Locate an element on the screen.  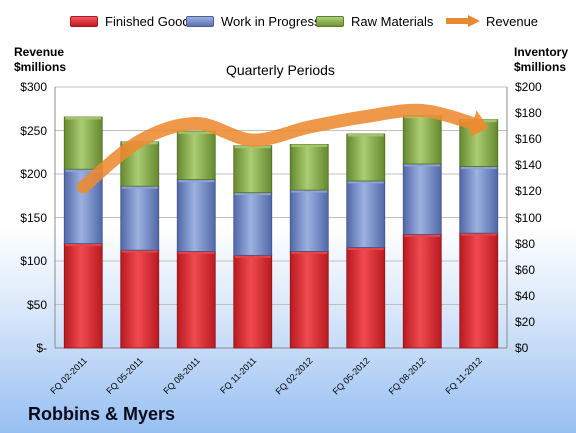
right-tick-label: $200 is located at coordinates (528, 87).